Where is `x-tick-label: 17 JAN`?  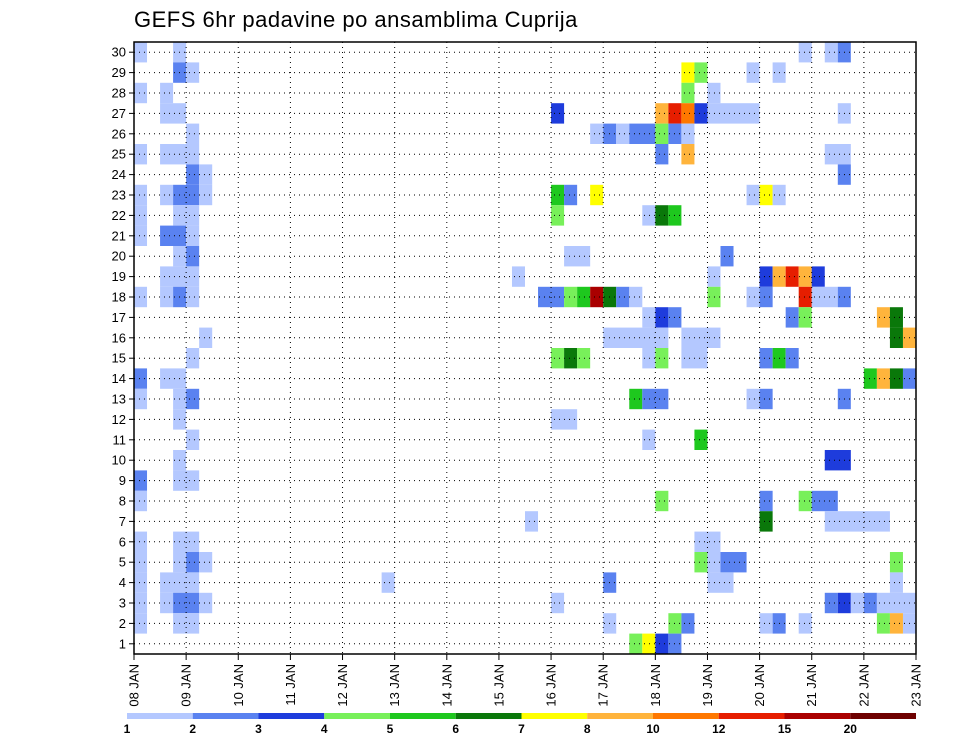
x-tick-label: 17 JAN is located at coordinates (603, 685).